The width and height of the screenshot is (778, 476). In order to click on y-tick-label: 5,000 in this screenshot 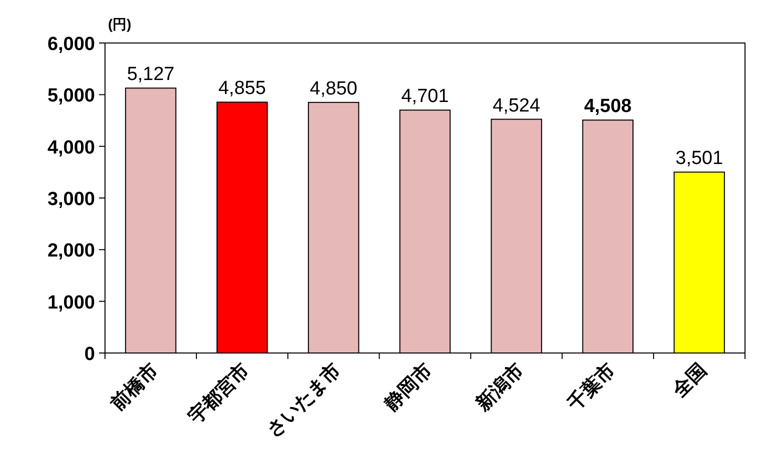, I will do `click(71, 96)`.